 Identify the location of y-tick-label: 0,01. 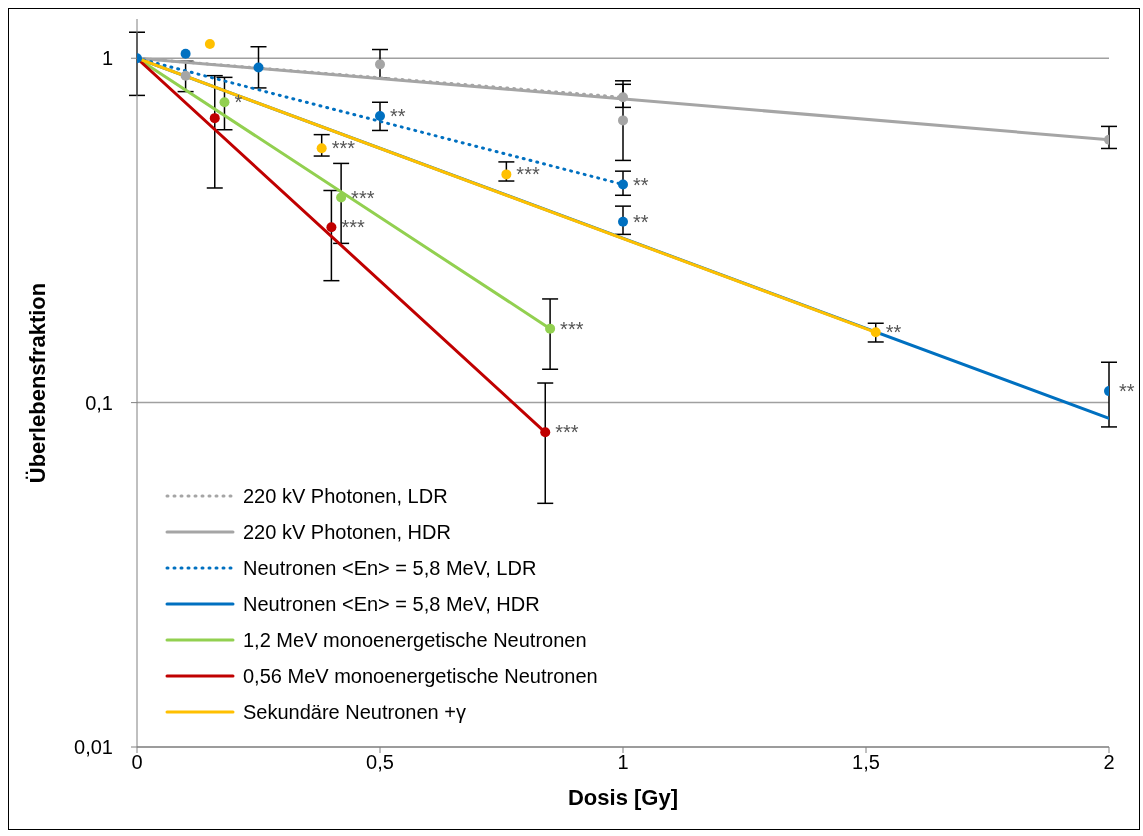
(93, 747).